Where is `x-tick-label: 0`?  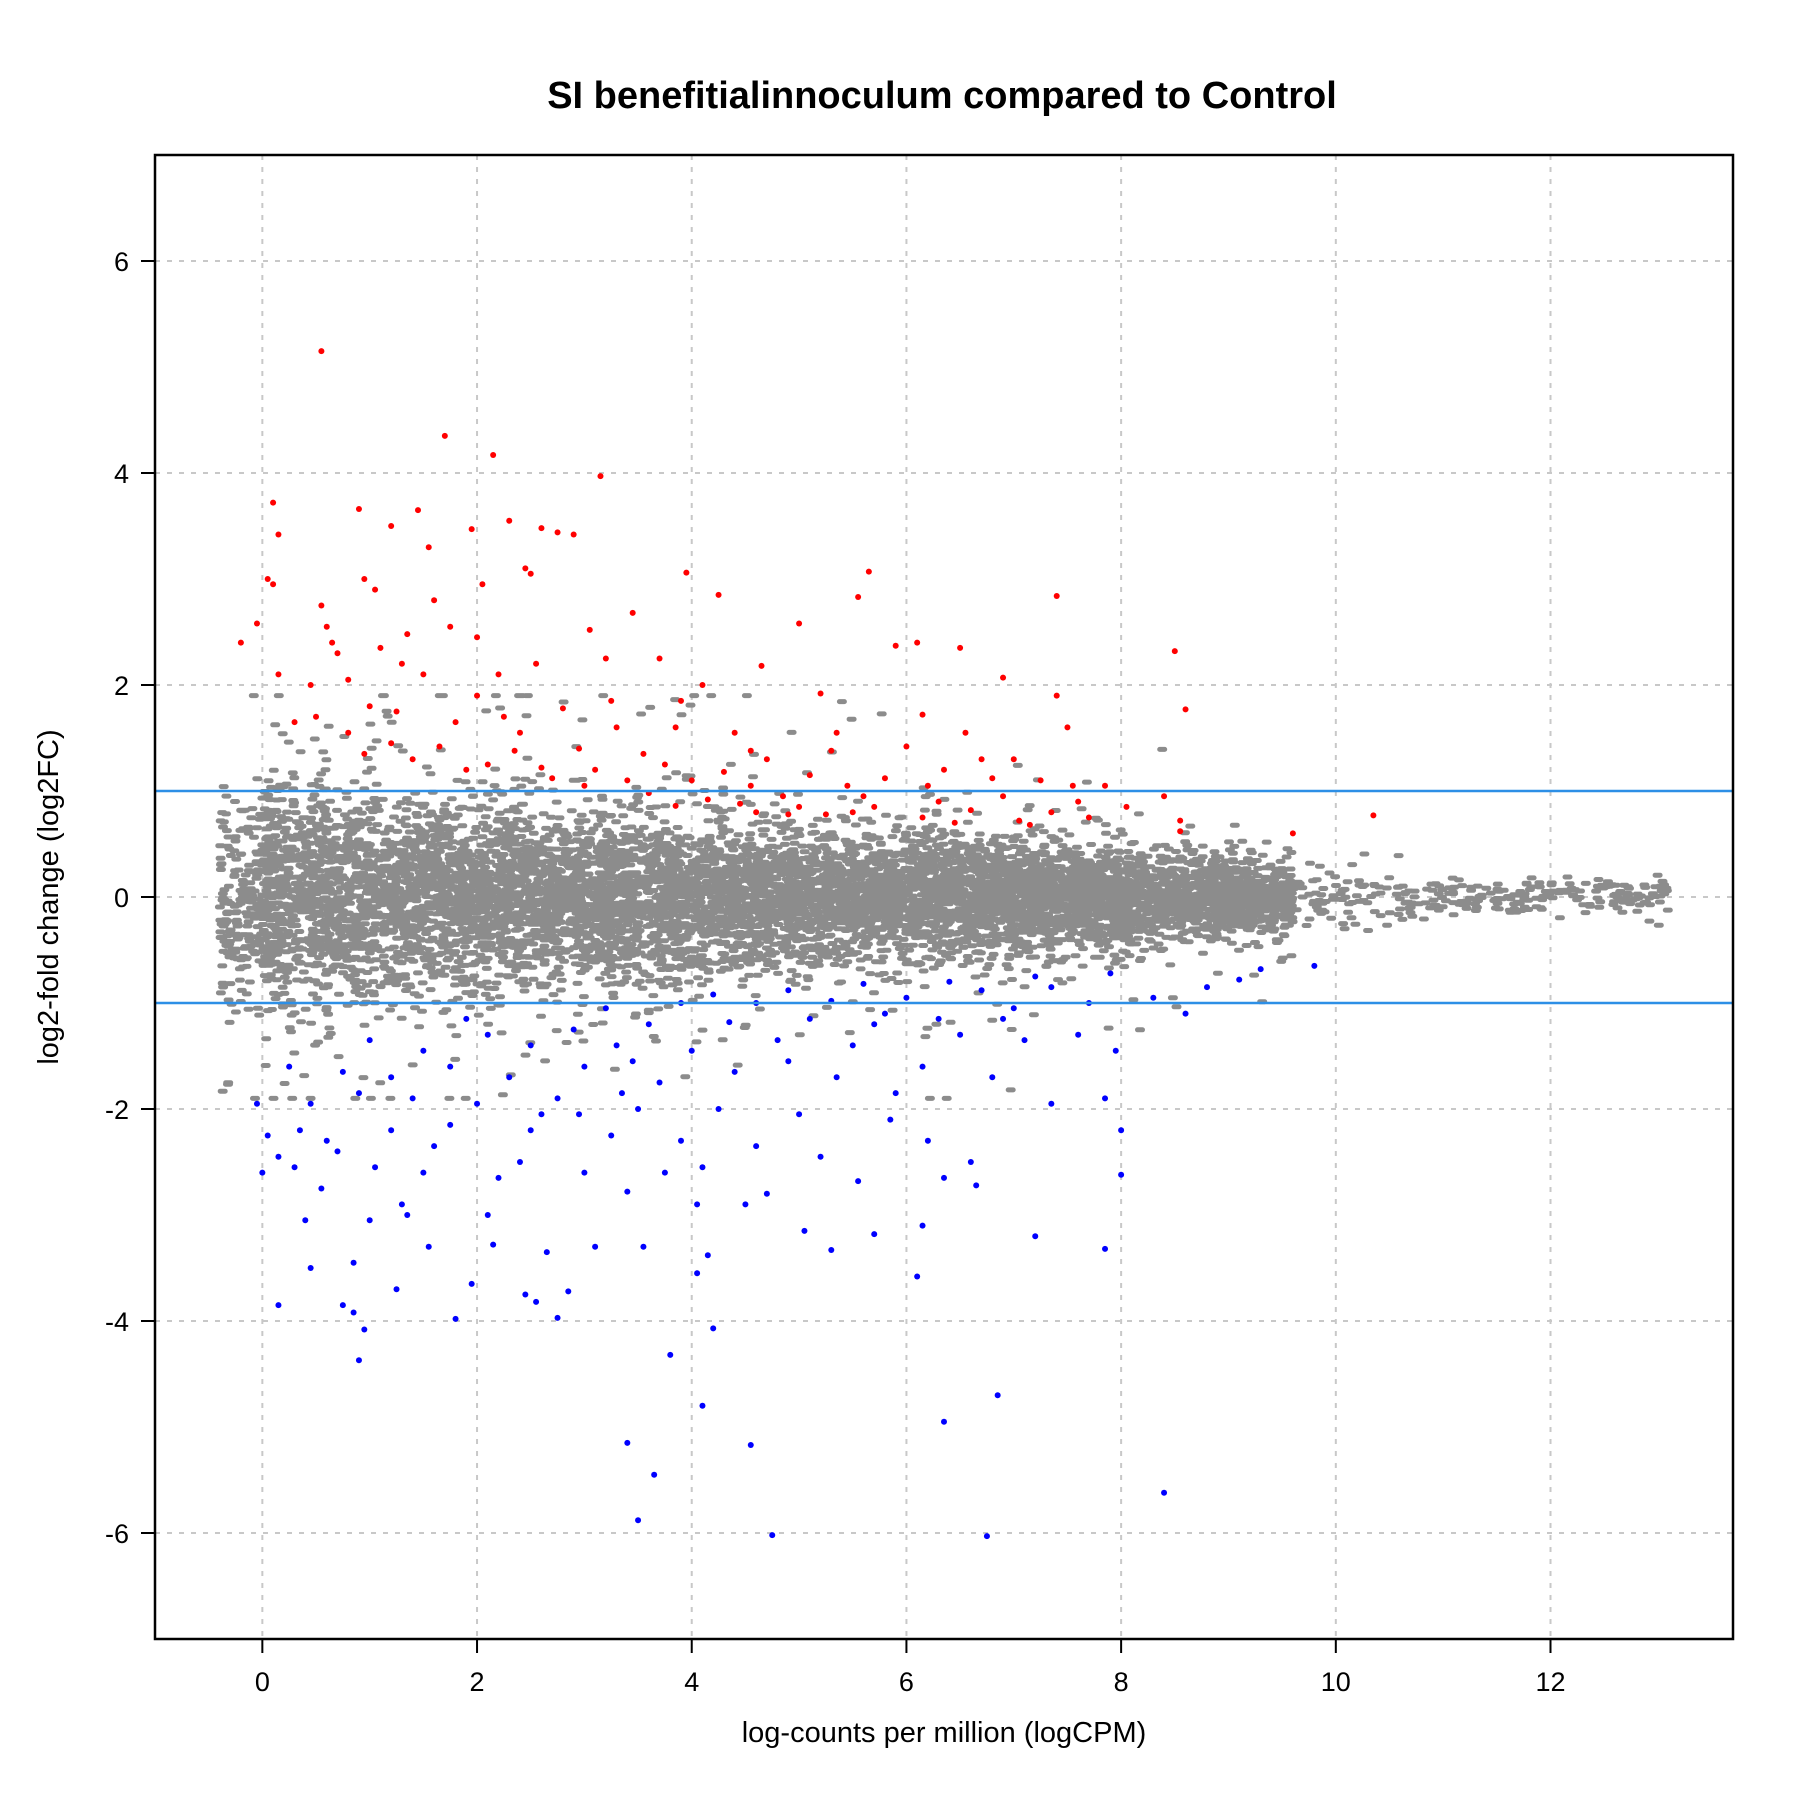
x-tick-label: 0 is located at coordinates (262, 1682).